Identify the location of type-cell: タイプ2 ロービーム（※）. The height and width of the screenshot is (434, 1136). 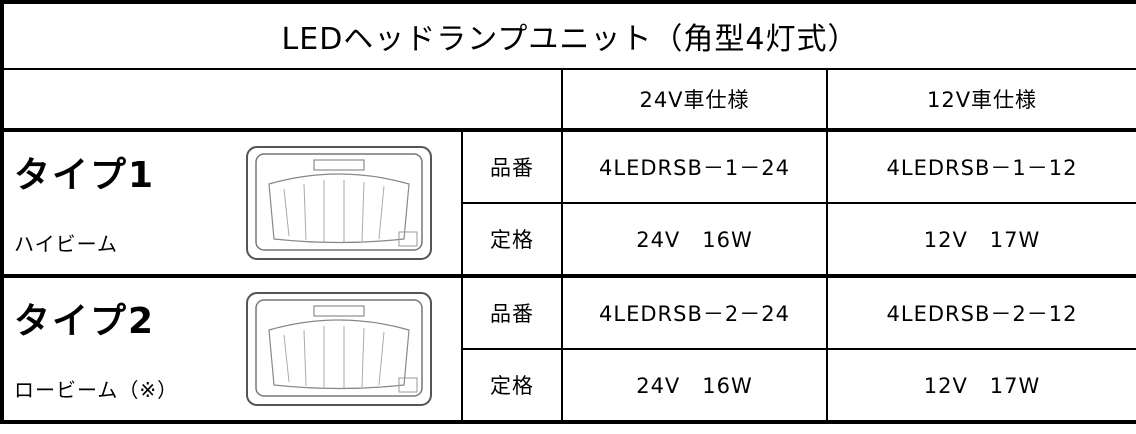
(232, 349).